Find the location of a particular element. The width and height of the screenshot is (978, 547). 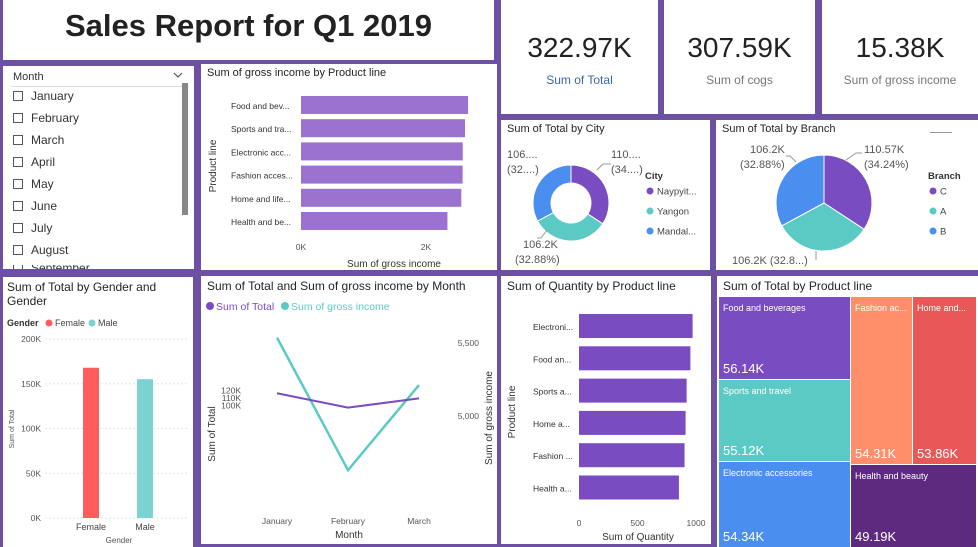

slicer-item-august: August is located at coordinates (40, 250).